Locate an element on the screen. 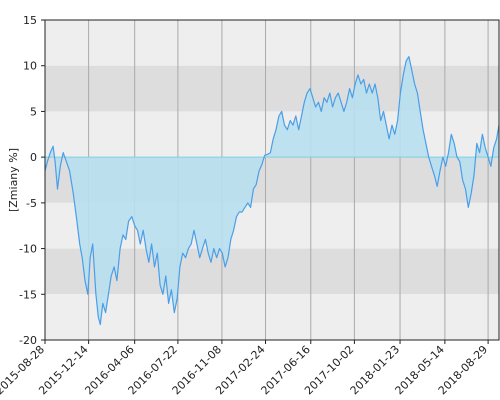 The width and height of the screenshot is (500, 400). y-tick-label: -20 is located at coordinates (28, 340).